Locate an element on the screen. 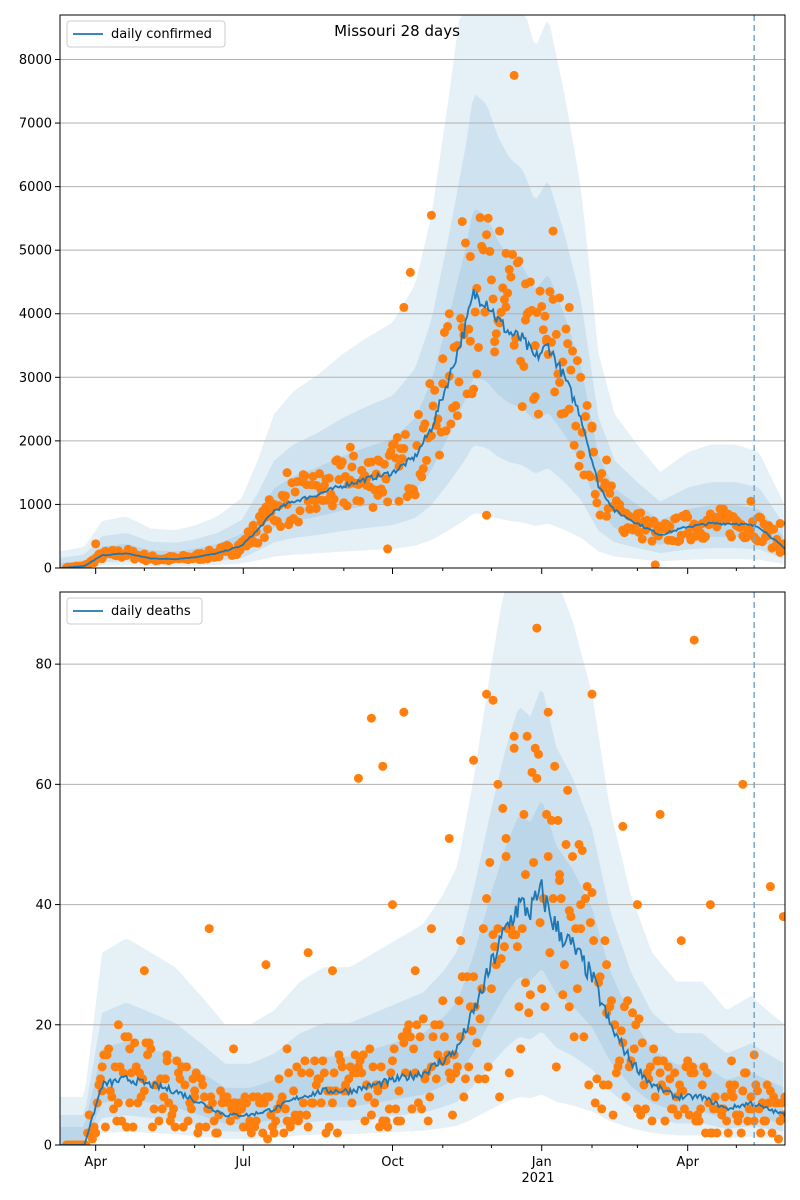  y-tick-label: 3000 is located at coordinates (35, 378).